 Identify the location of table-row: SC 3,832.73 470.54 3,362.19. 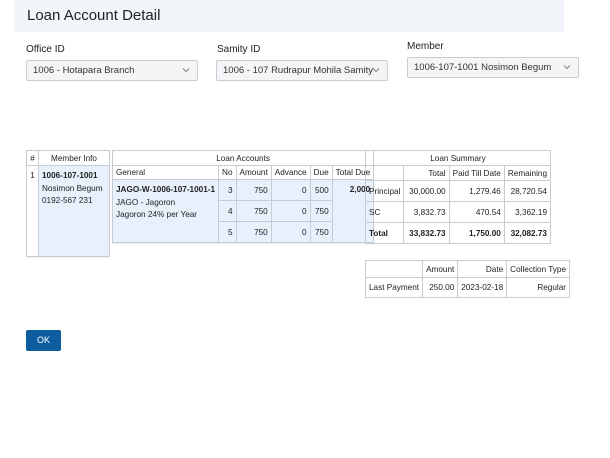
(458, 212).